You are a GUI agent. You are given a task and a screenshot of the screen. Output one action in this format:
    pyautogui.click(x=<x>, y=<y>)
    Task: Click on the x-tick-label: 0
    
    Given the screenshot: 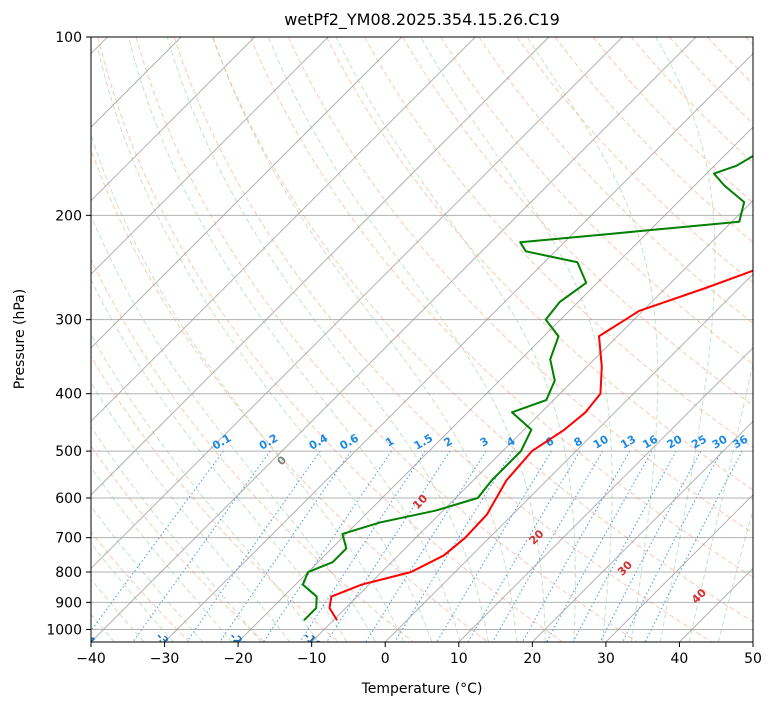 What is the action you would take?
    pyautogui.click(x=385, y=659)
    